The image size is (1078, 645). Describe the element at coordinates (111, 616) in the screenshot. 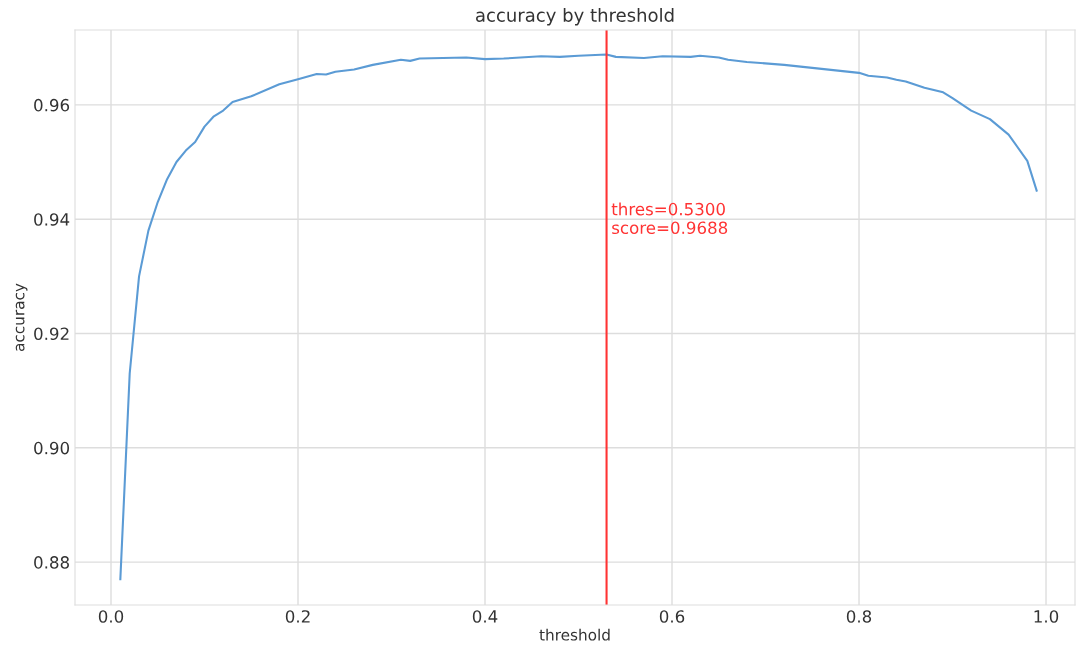

I see `x-tick-label: 0.0` at that location.